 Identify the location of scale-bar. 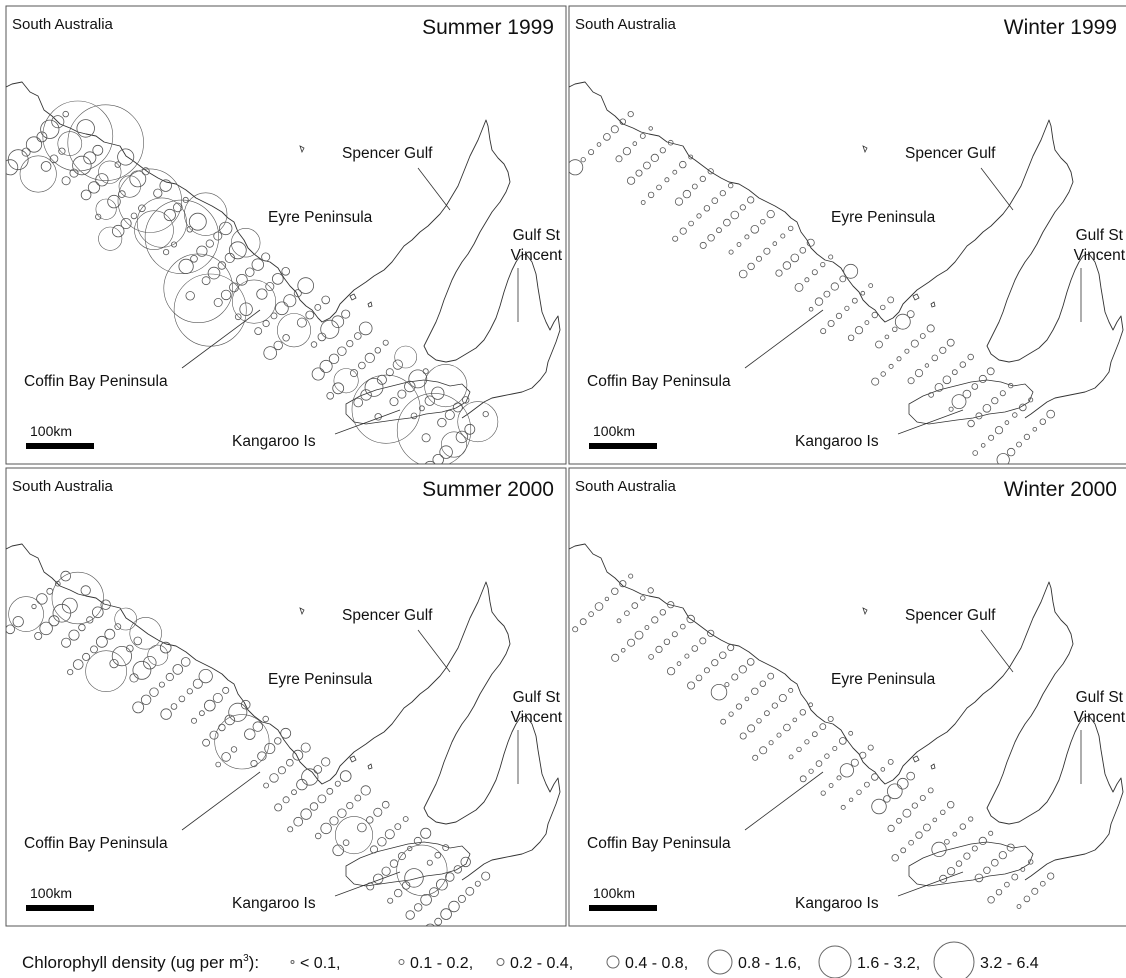
(60, 446).